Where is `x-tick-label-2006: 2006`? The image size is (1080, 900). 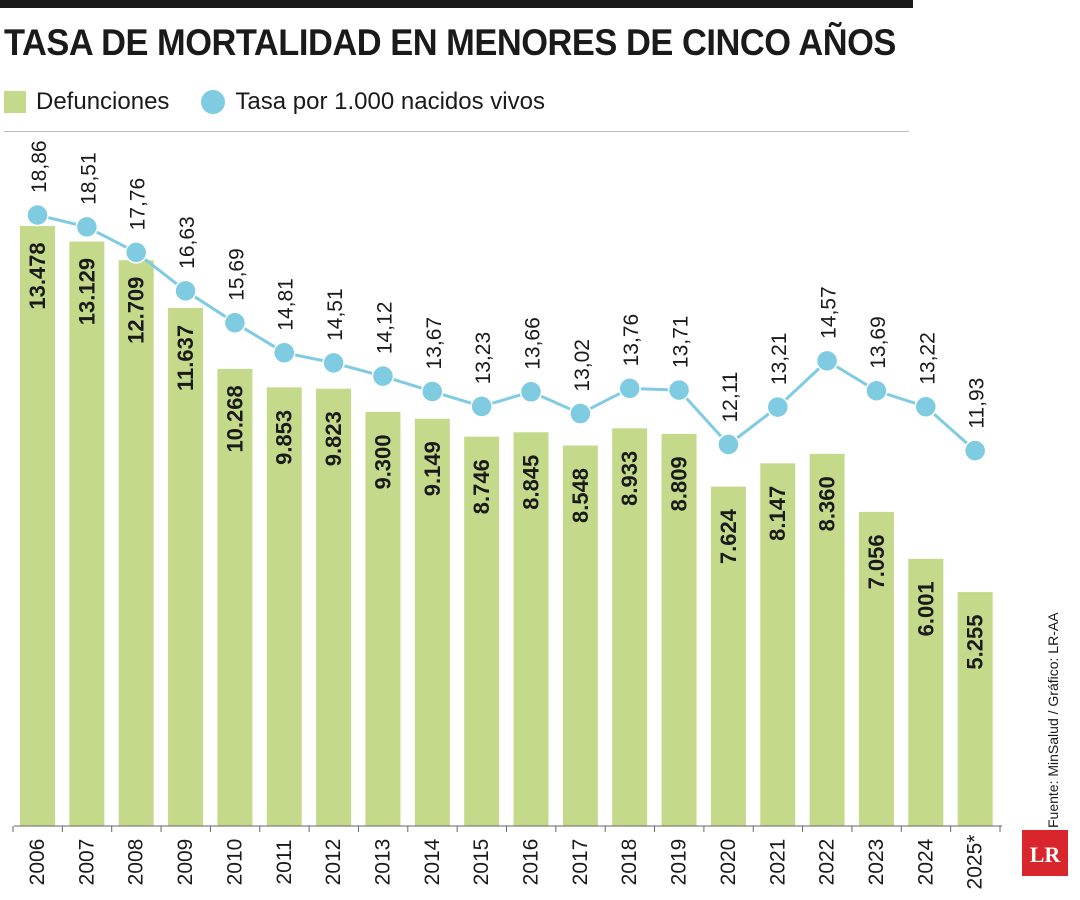
x-tick-label-2006: 2006 is located at coordinates (37, 862).